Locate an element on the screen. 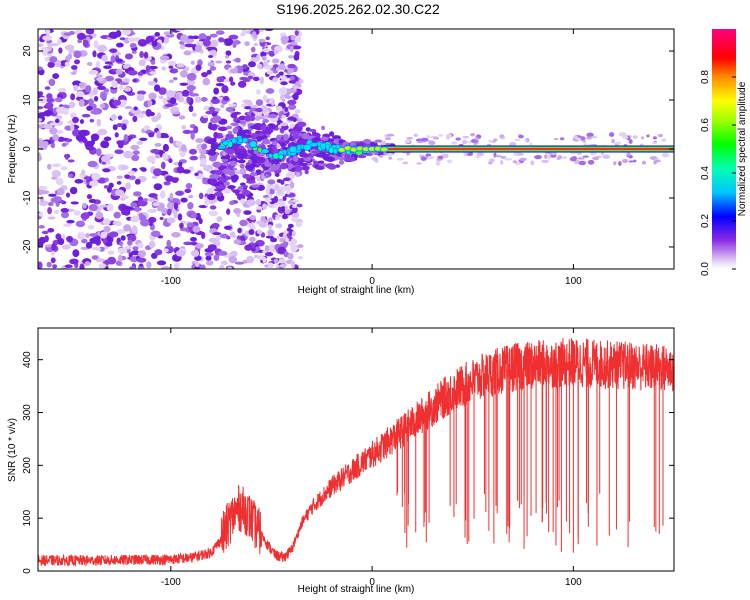 This screenshot has width=750, height=600. colorbar-tick-label: 0.6 is located at coordinates (705, 125).